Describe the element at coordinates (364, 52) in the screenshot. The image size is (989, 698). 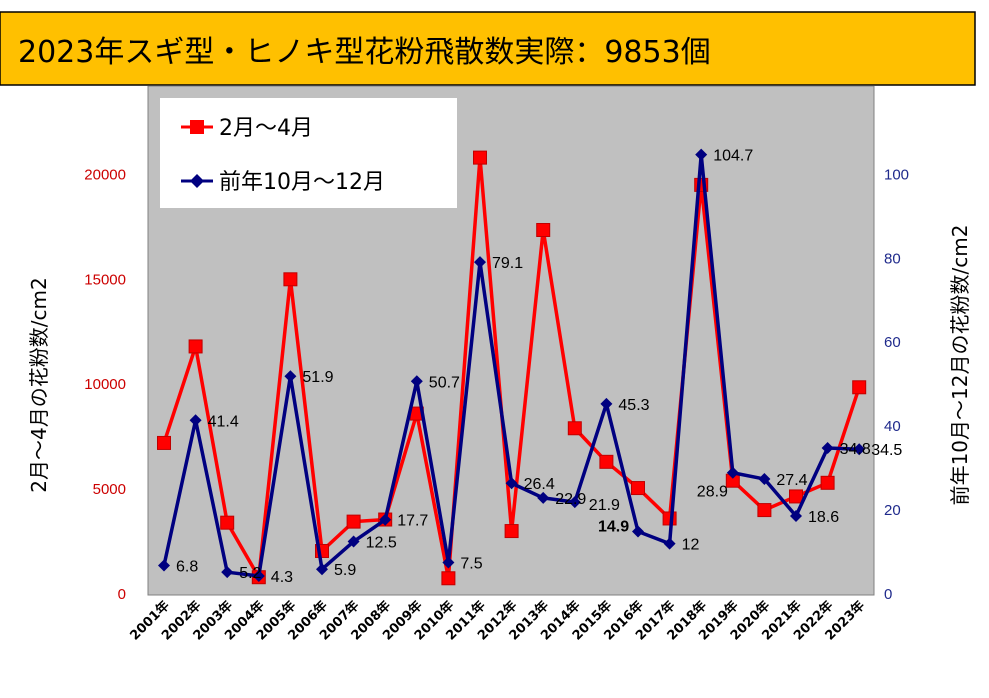
I see `chart-title: 2023年スギ型・ヒノキ型花粉飛散数実際：9853個` at that location.